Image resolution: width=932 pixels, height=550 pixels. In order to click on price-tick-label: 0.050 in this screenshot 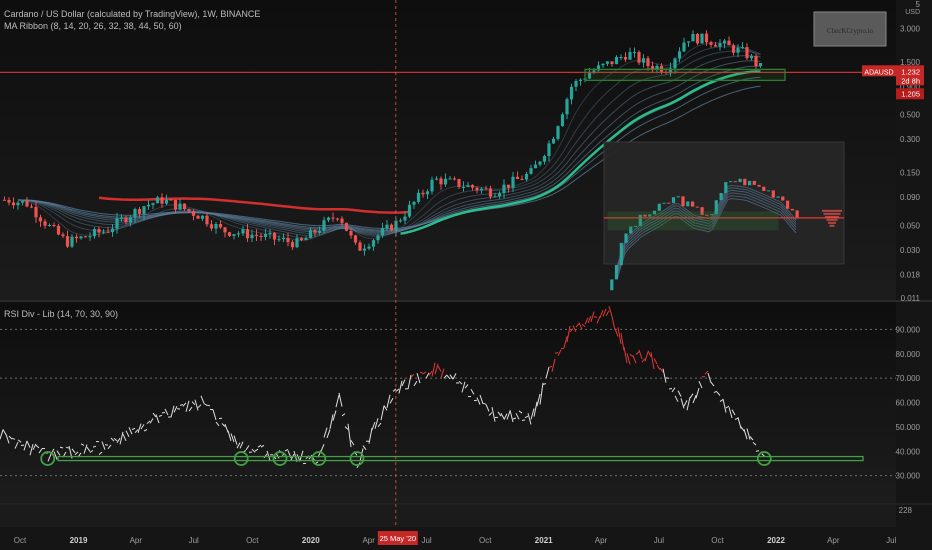, I will do `click(910, 225)`.